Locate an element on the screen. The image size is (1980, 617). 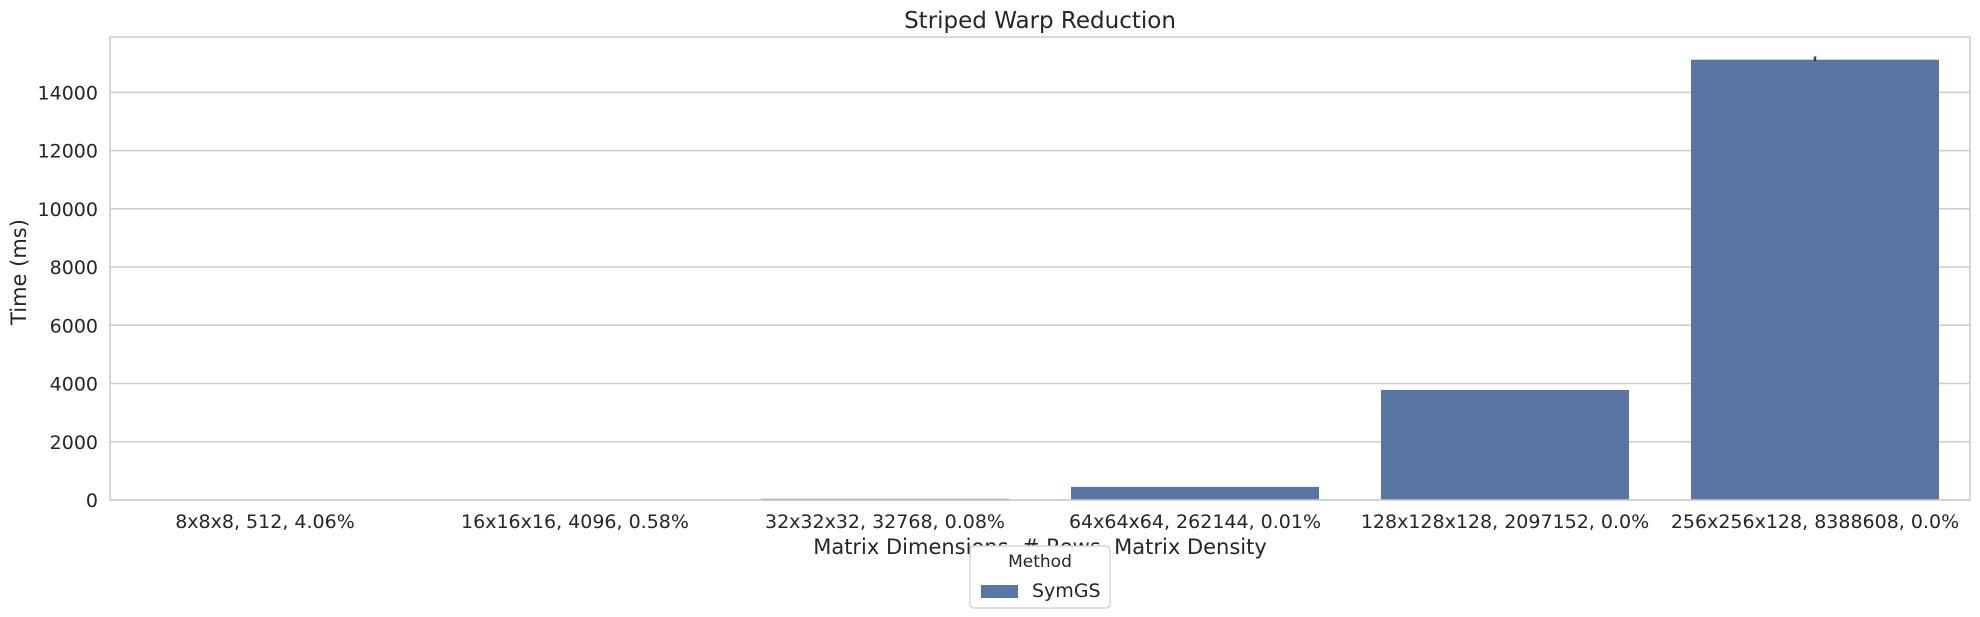
chart-title: Striped Warp Reduction is located at coordinates (1040, 21).